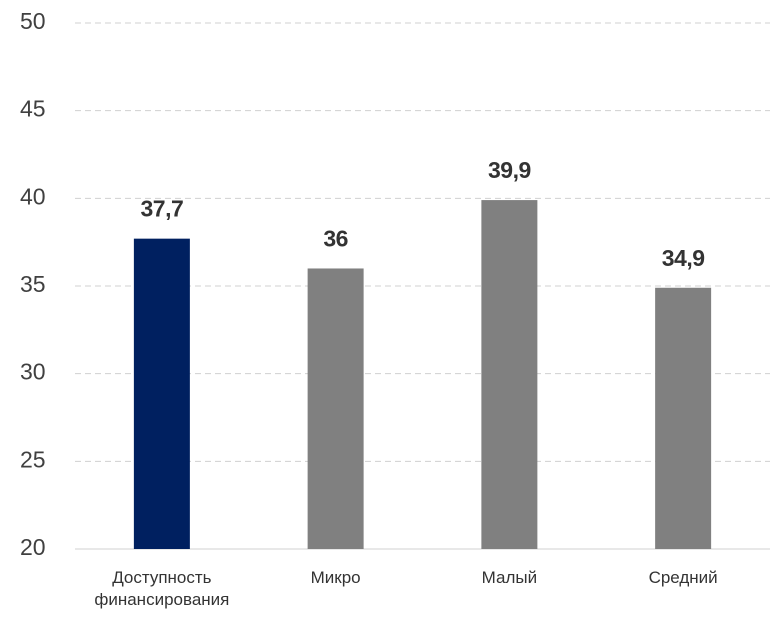 Image resolution: width=775 pixels, height=617 pixels. I want to click on y-tick-label: 40, so click(33, 196).